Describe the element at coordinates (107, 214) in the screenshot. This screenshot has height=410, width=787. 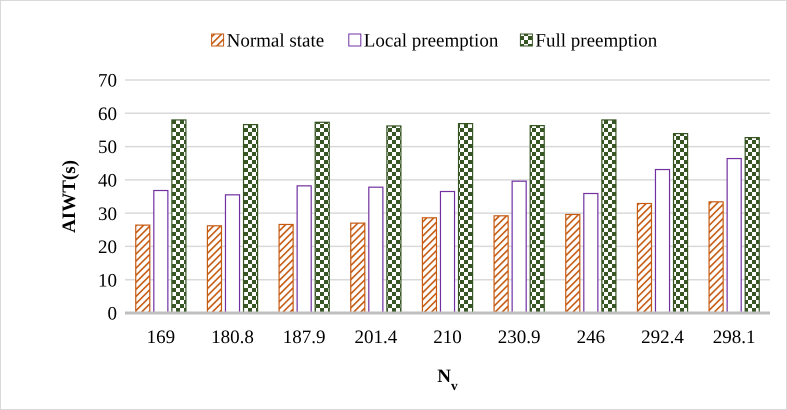
I see `y-tick-label: 30` at that location.